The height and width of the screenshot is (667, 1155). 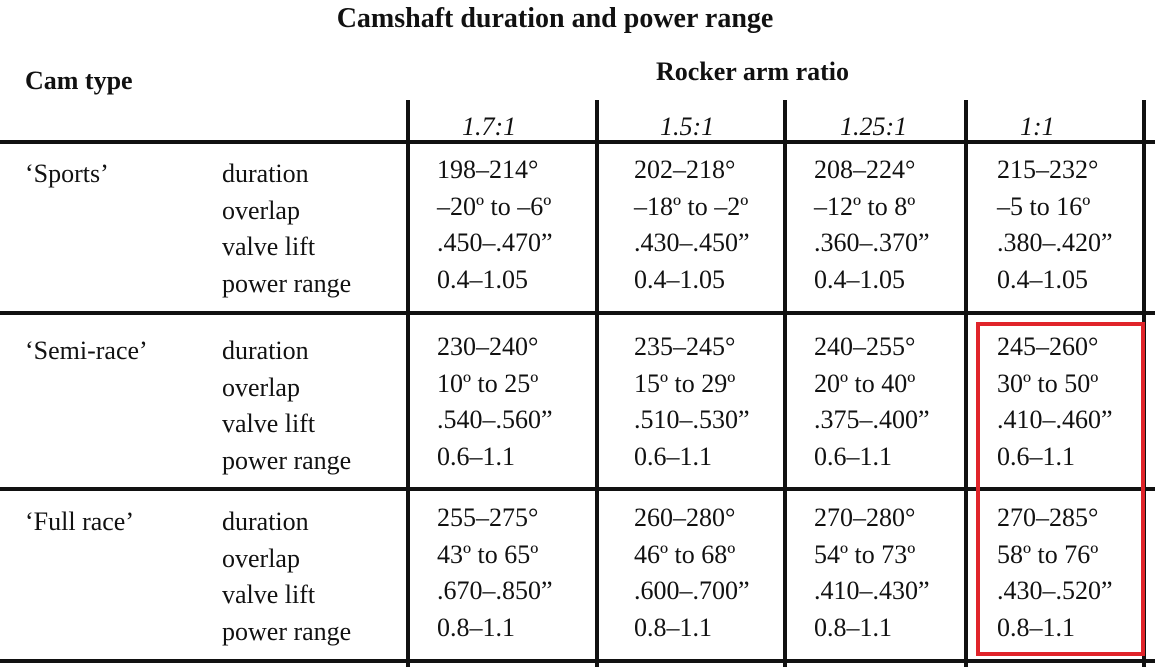 I want to click on cell-value: 235–245°, so click(x=685, y=346).